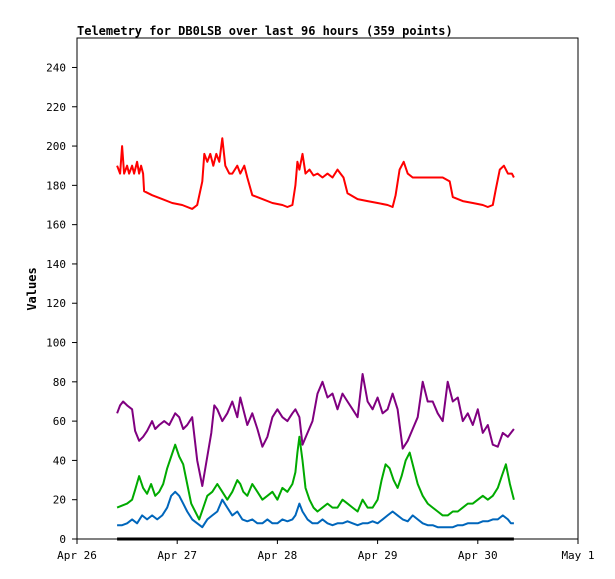 The image size is (615, 579). What do you see at coordinates (577, 555) in the screenshot?
I see `x-tick-label: May 1` at bounding box center [577, 555].